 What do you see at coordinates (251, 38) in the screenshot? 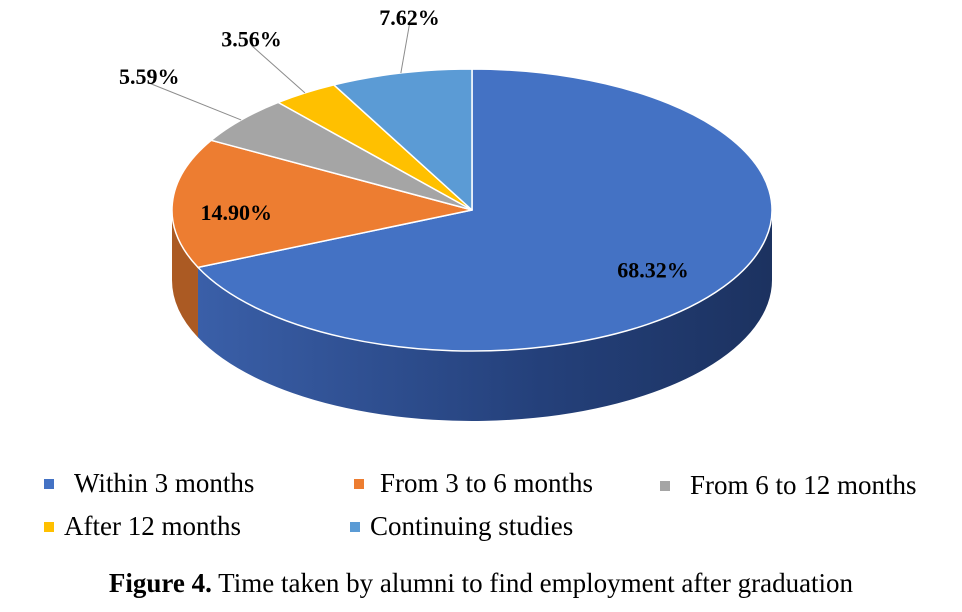
I see `data-label-after-12-months: 3.56%` at bounding box center [251, 38].